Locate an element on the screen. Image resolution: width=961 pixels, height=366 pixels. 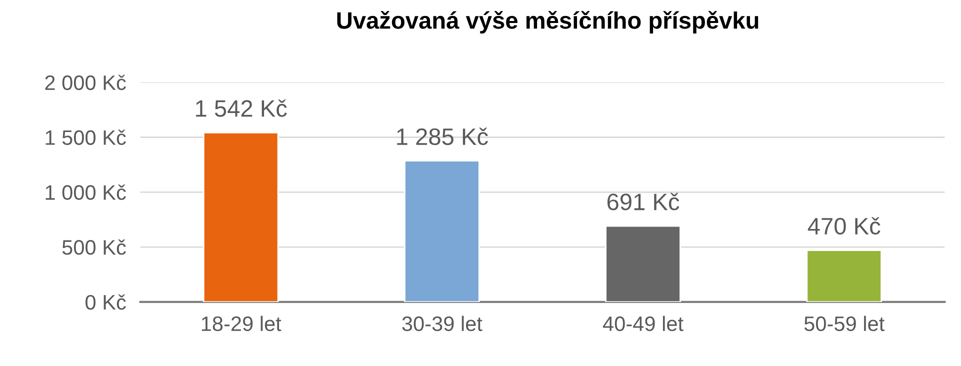
data-label: 1 542 Kč is located at coordinates (241, 108).